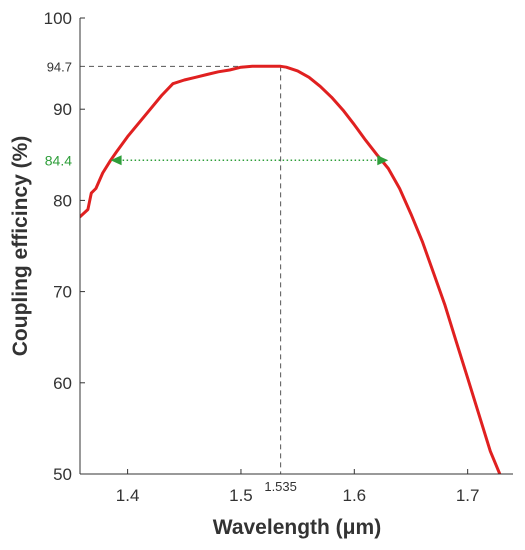 This screenshot has width=525, height=550. I want to click on bandwidth-value-label: 84.4, so click(58, 160).